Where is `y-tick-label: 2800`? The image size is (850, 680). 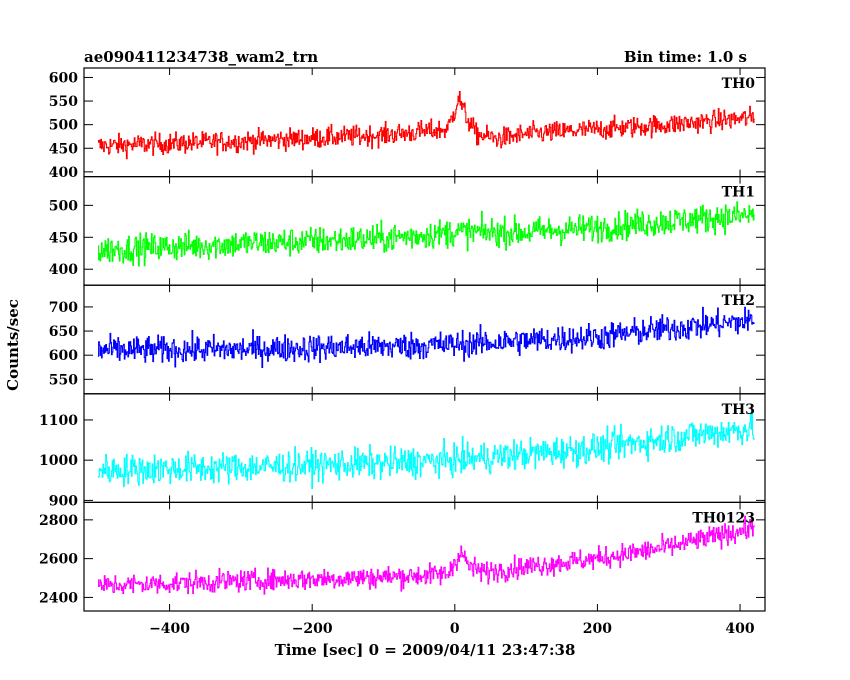 y-tick-label: 2800 is located at coordinates (58, 521).